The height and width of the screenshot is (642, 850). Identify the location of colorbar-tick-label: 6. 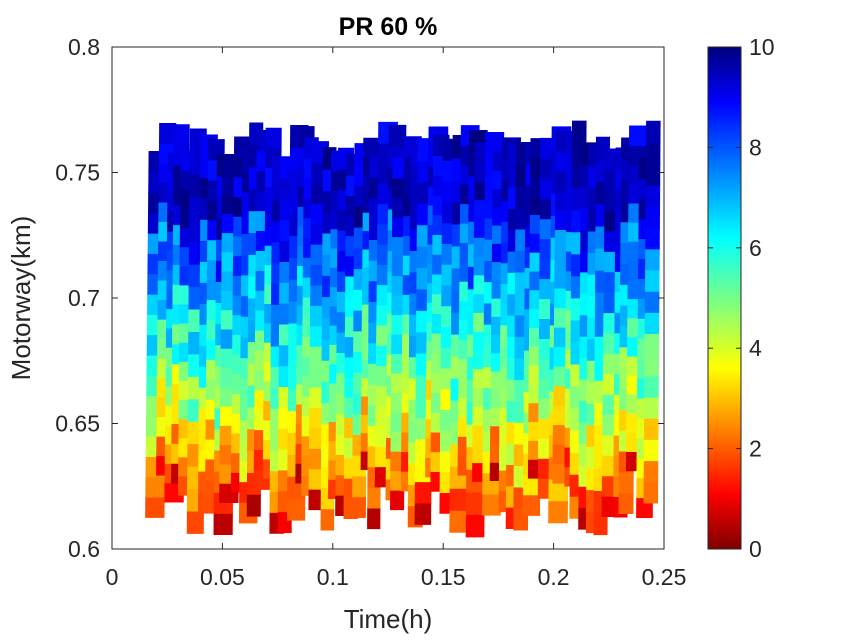
(755, 248).